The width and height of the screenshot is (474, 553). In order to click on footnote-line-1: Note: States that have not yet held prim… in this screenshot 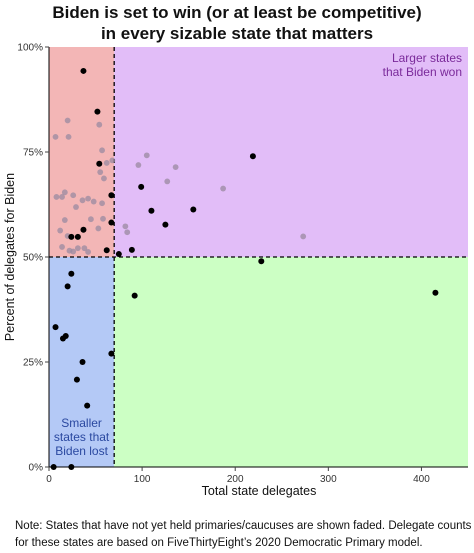, I will do `click(243, 526)`.